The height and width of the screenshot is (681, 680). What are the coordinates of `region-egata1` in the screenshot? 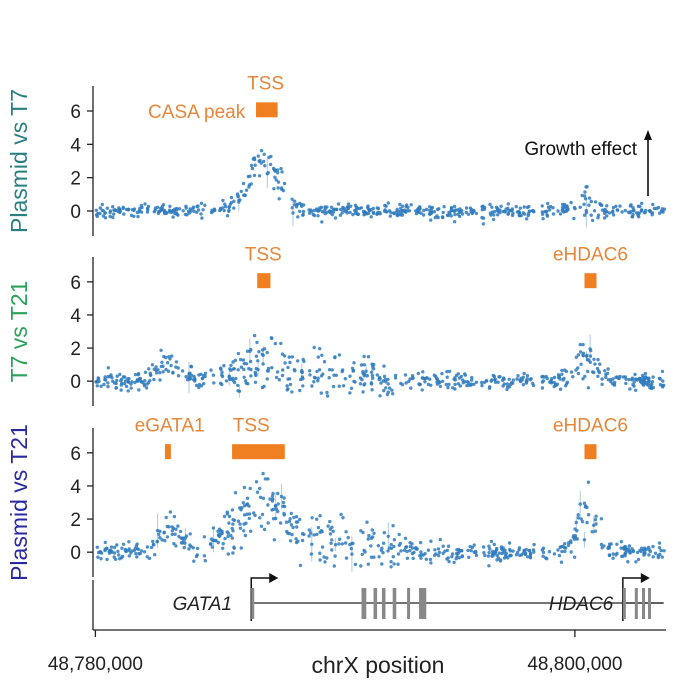 It's located at (167, 452).